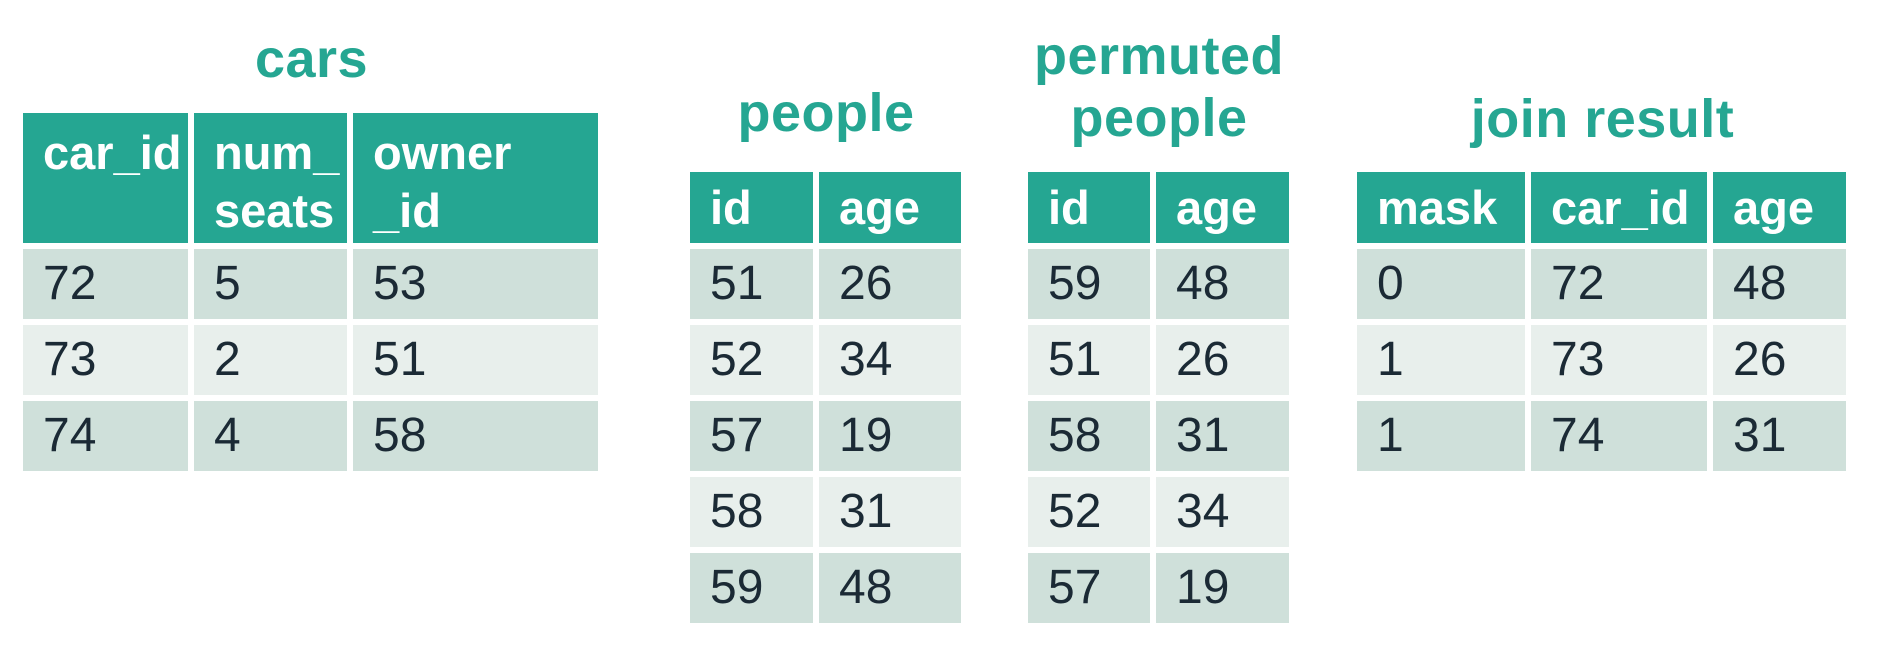 This screenshot has width=1898, height=666. What do you see at coordinates (890, 207) in the screenshot?
I see `people-col-header-age: age` at bounding box center [890, 207].